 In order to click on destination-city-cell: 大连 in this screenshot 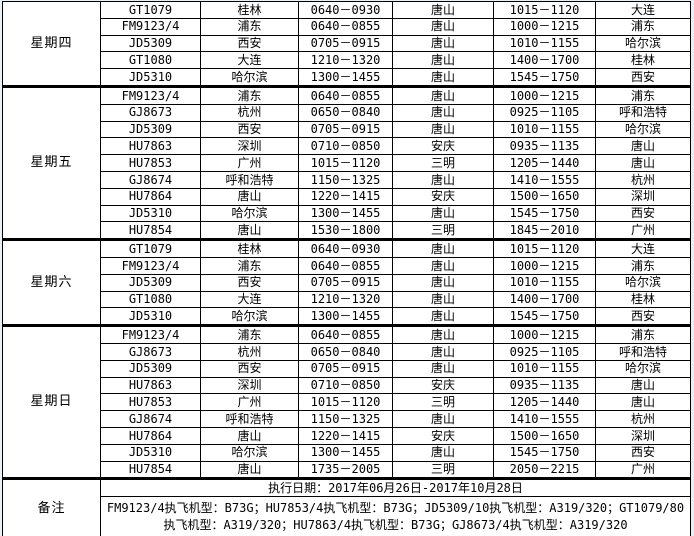, I will do `click(643, 248)`.